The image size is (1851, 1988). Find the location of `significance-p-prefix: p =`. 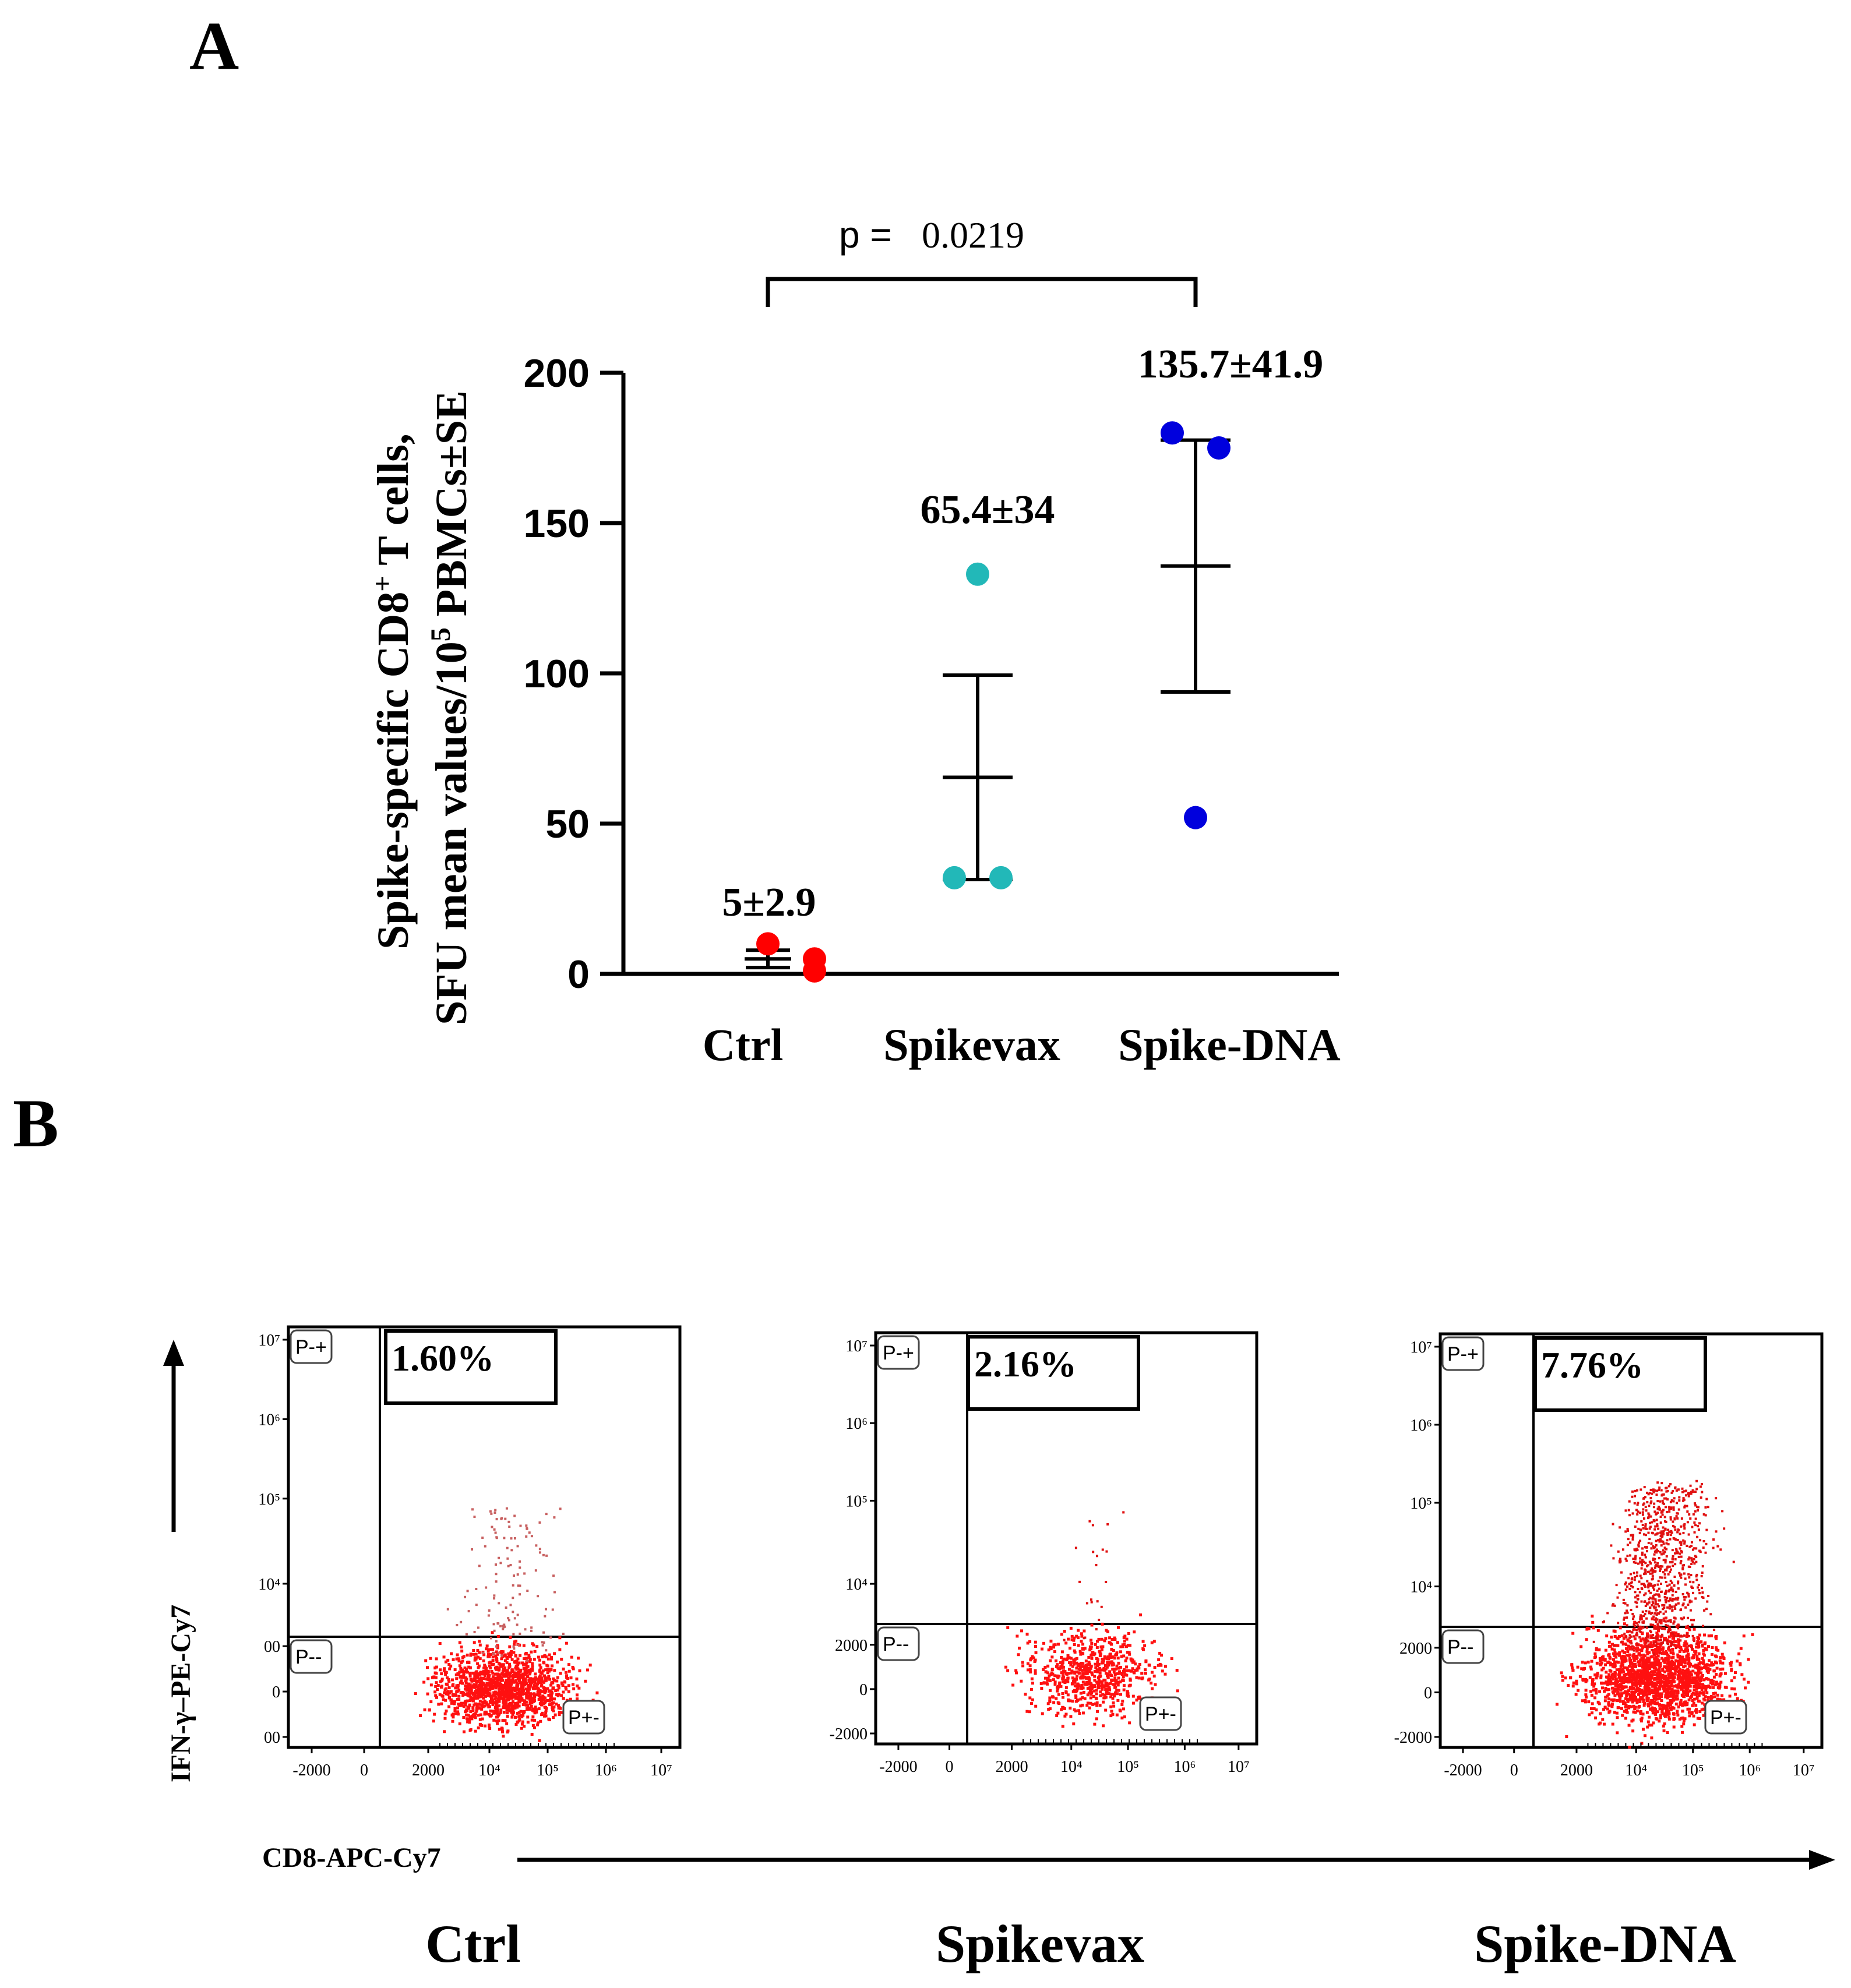

significance-p-prefix: p = is located at coordinates (865, 235).